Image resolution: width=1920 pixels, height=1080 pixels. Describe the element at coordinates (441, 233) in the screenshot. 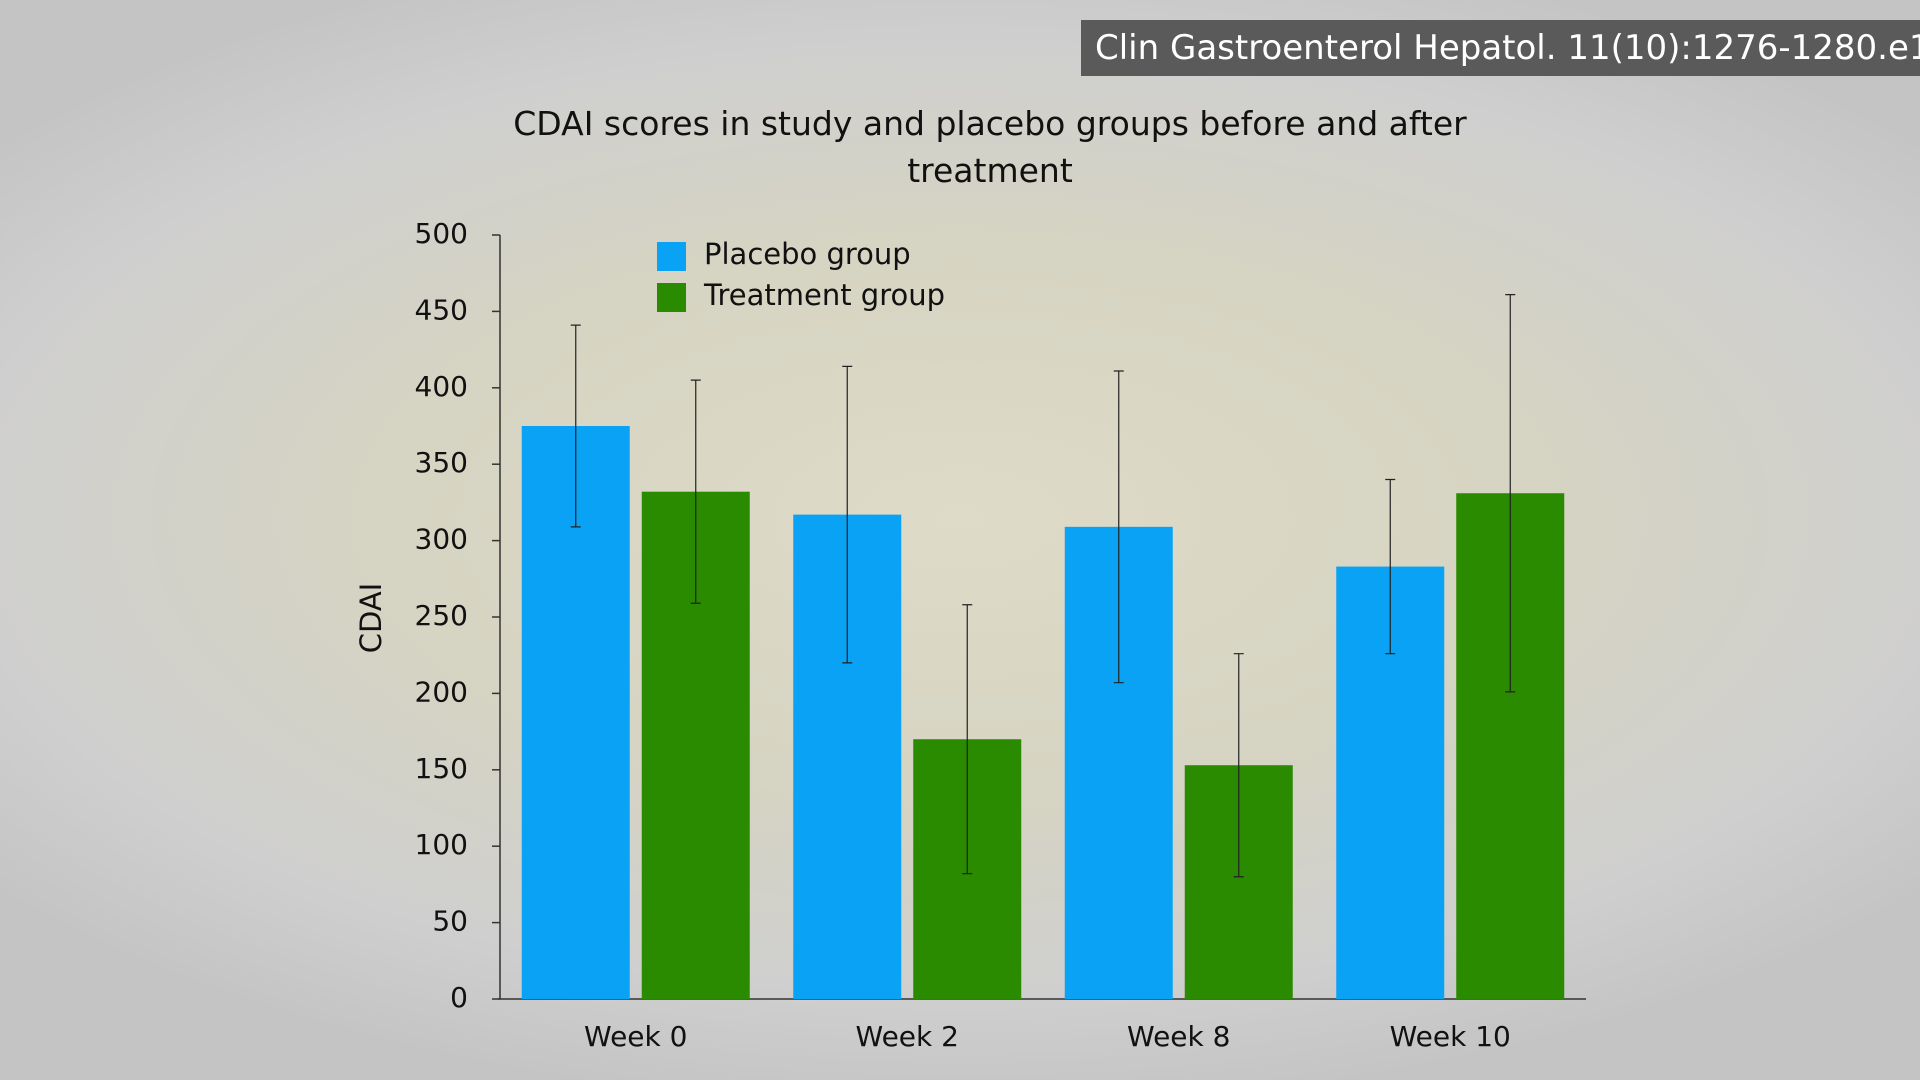

I see `y-tick-label: 500` at that location.